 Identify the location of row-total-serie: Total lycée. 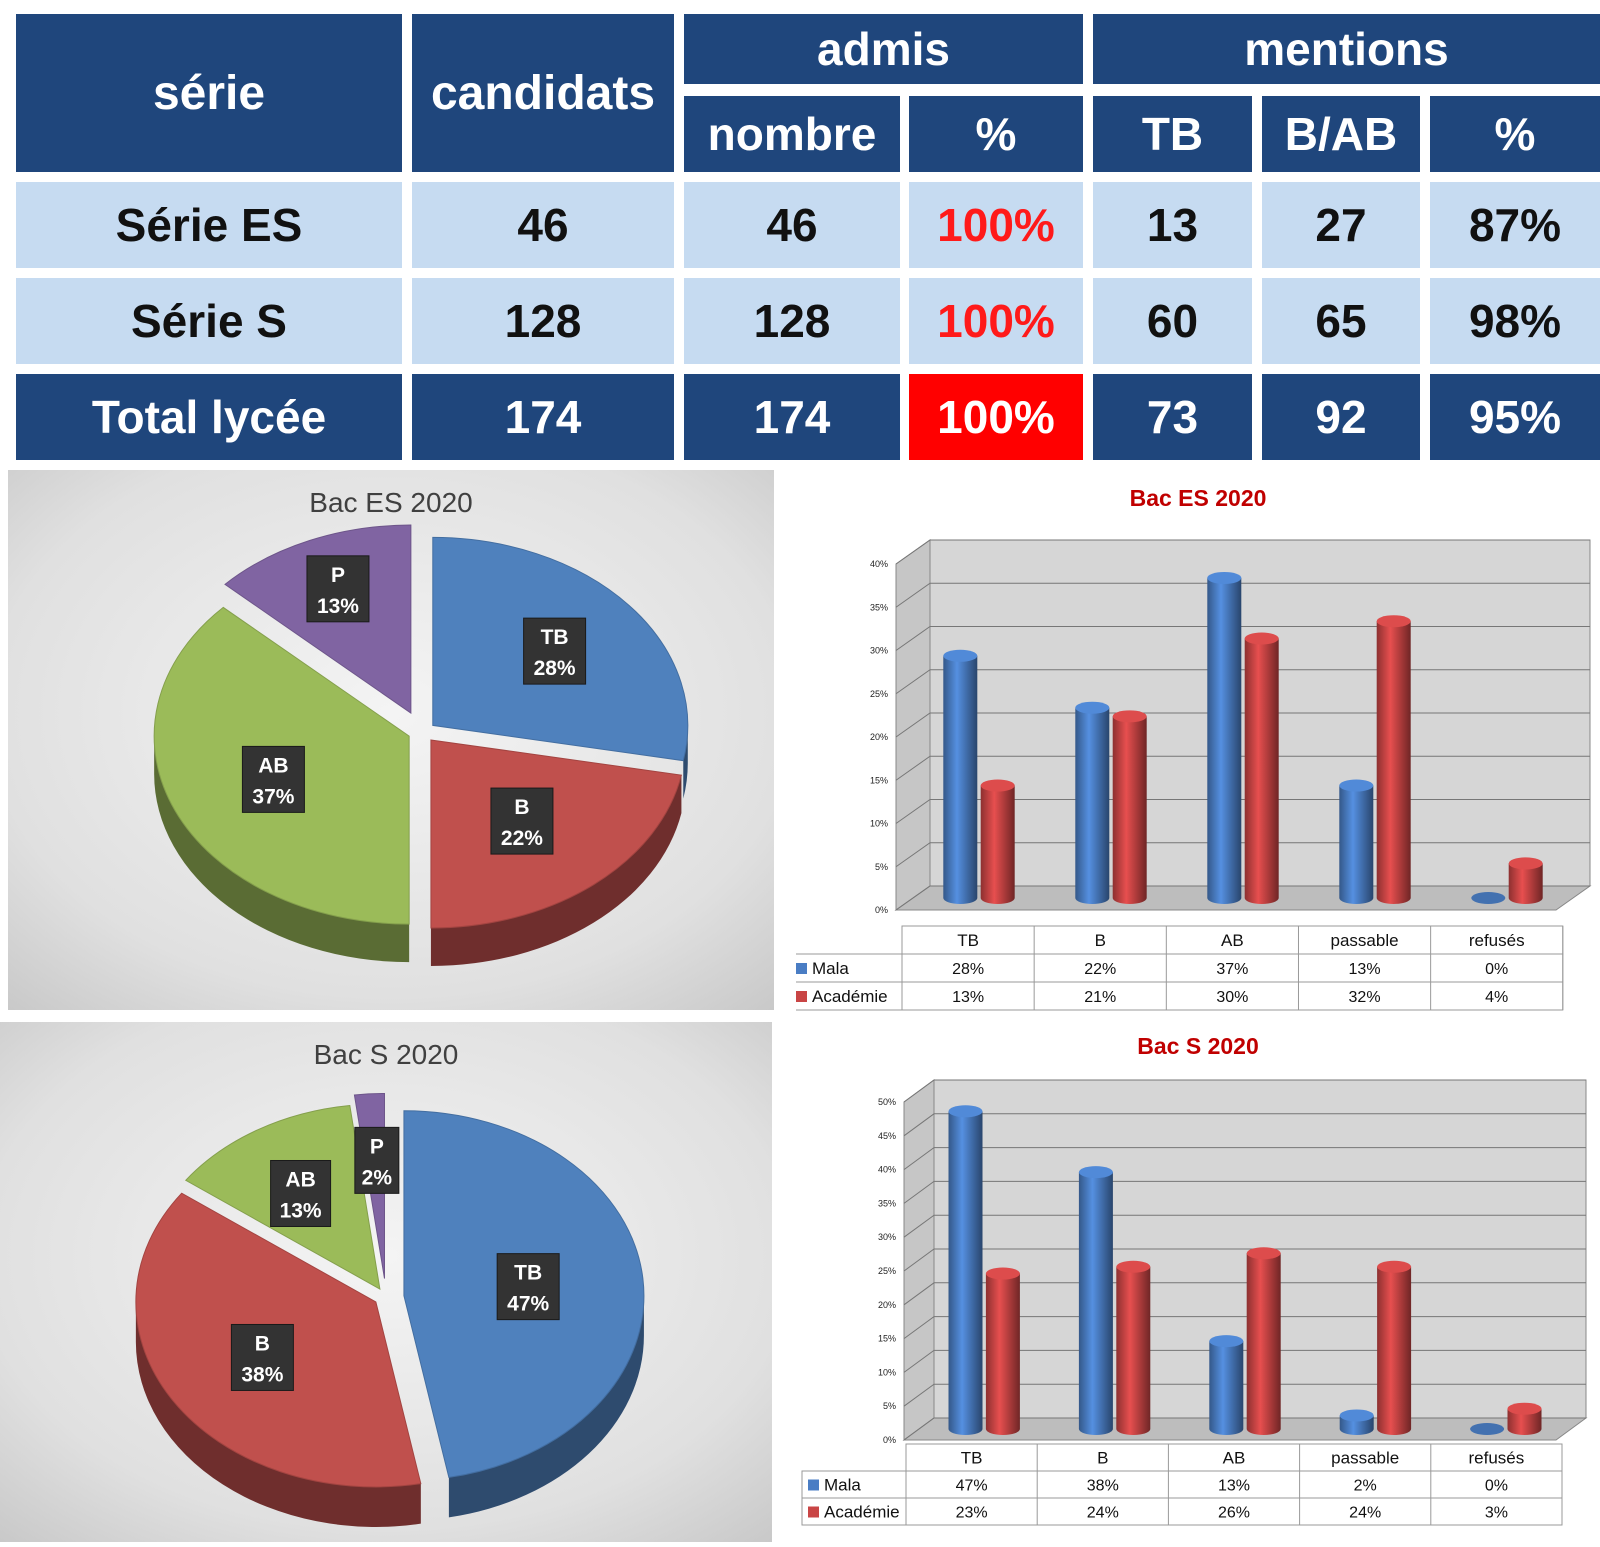
(209, 417).